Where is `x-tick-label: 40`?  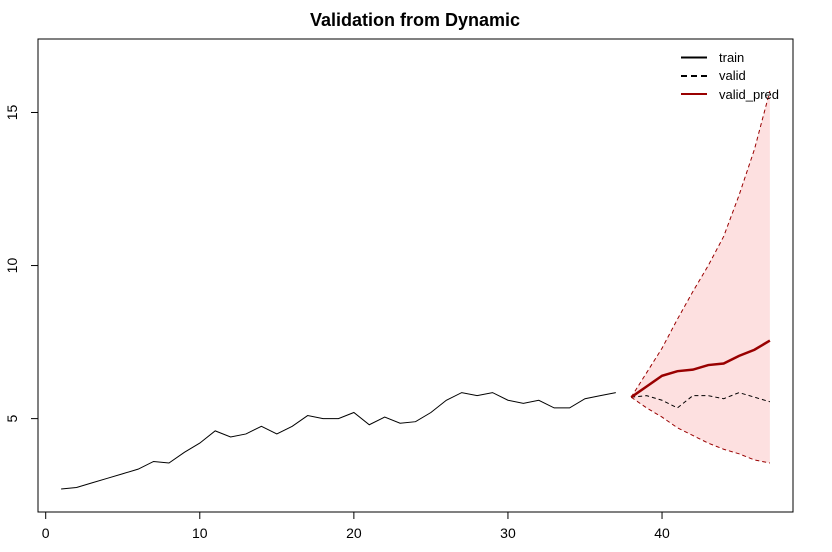
x-tick-label: 40 is located at coordinates (662, 533).